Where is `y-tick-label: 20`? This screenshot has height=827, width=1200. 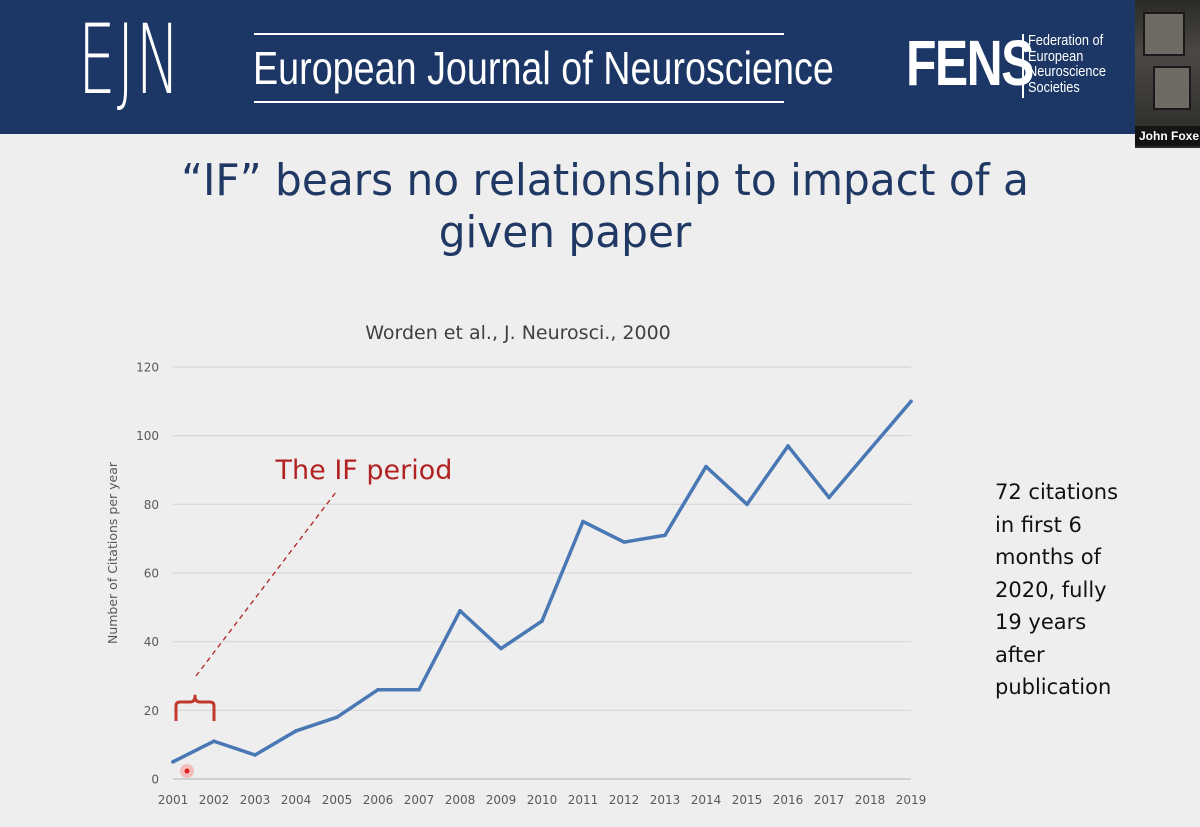 y-tick-label: 20 is located at coordinates (151, 711).